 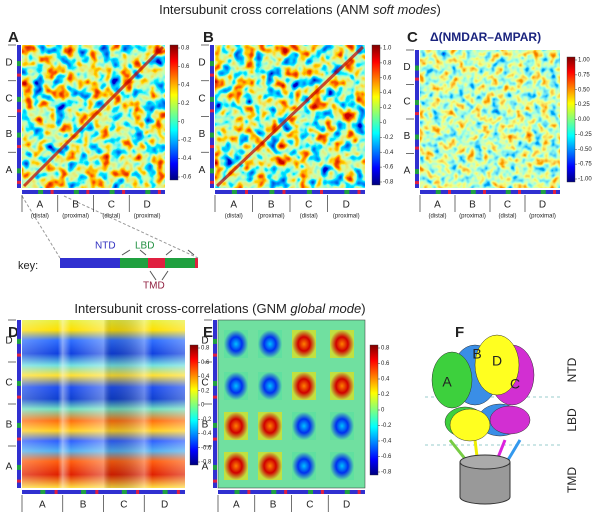 What do you see at coordinates (13, 332) in the screenshot?
I see `panel-label: D` at bounding box center [13, 332].